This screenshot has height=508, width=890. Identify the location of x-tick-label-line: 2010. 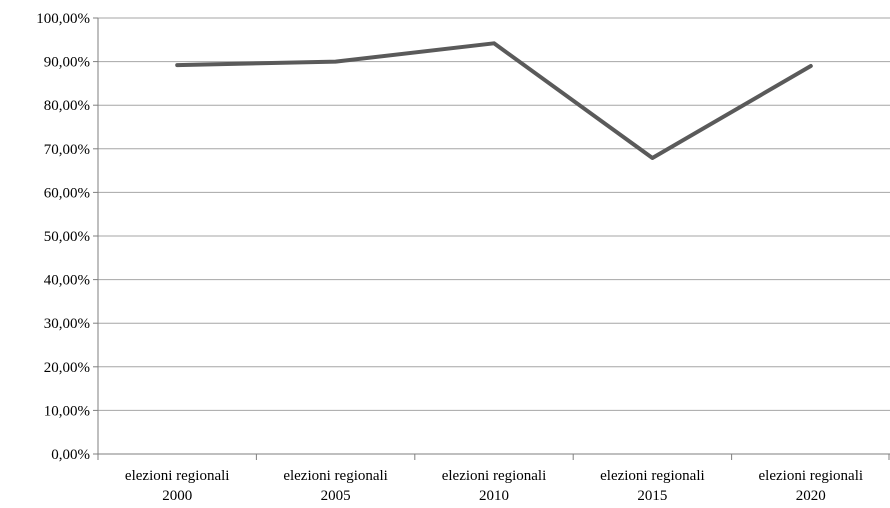
(494, 496).